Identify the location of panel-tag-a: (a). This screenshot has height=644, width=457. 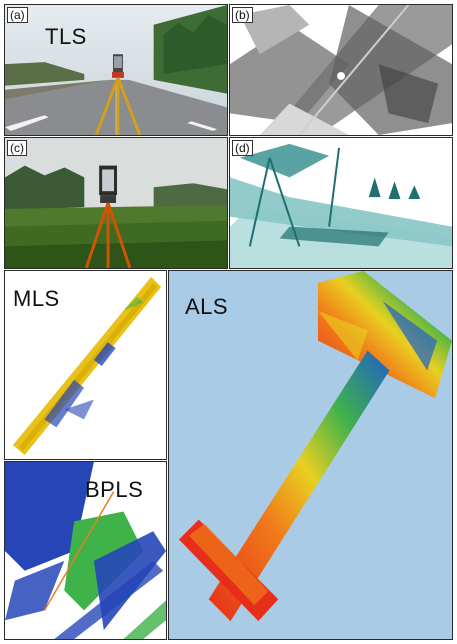
(17, 15).